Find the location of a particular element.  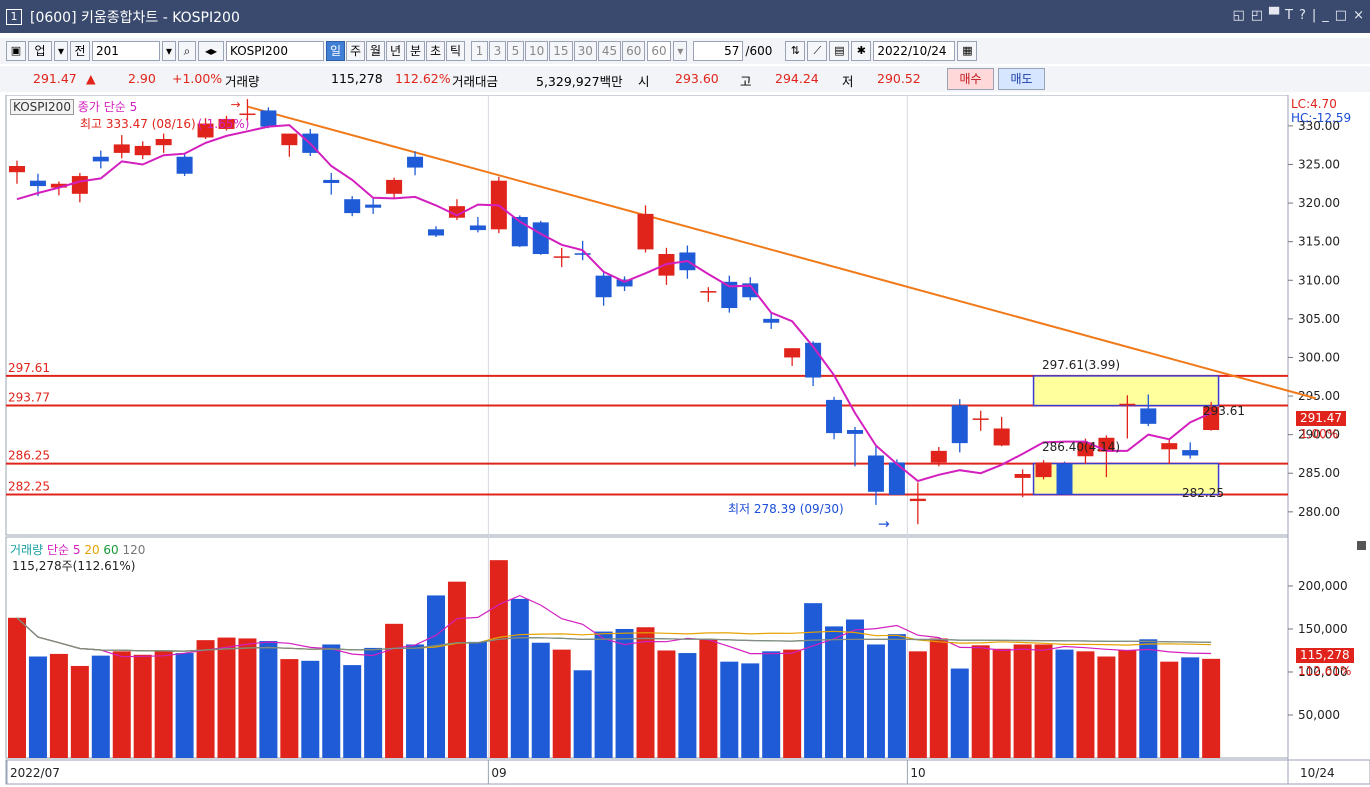

help-icon: ? is located at coordinates (1302, 15).